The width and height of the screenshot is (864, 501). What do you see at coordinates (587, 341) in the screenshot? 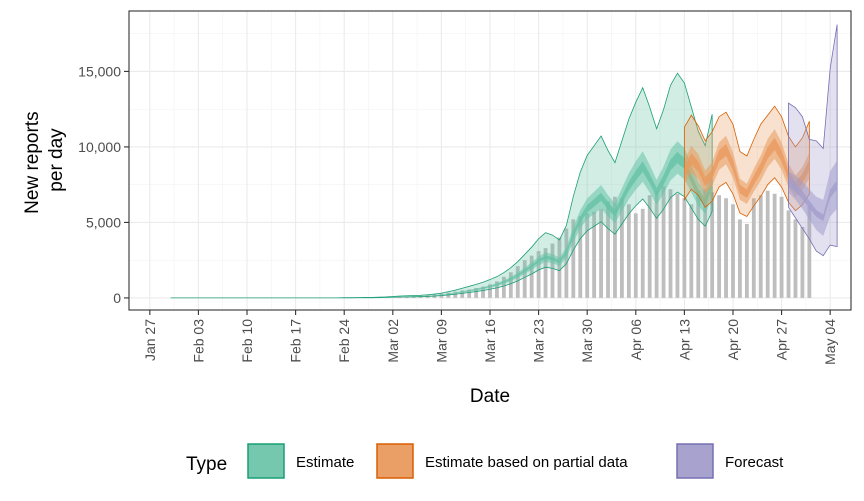
I see `x-tick-label: Mar 30` at bounding box center [587, 341].